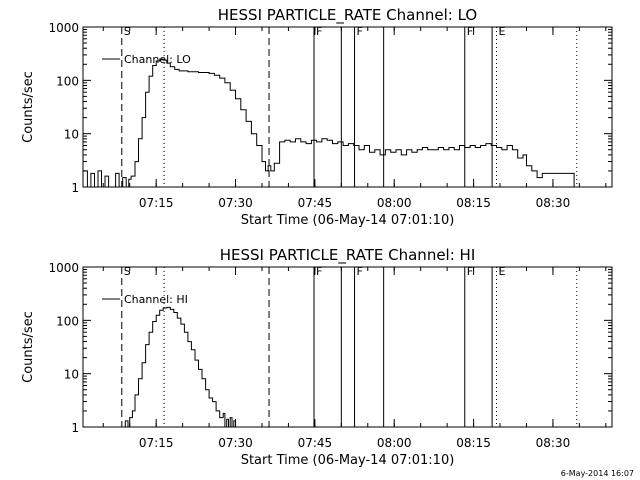  I want to click on plot-timestamp: 6-May-2014 16:07, so click(597, 473).